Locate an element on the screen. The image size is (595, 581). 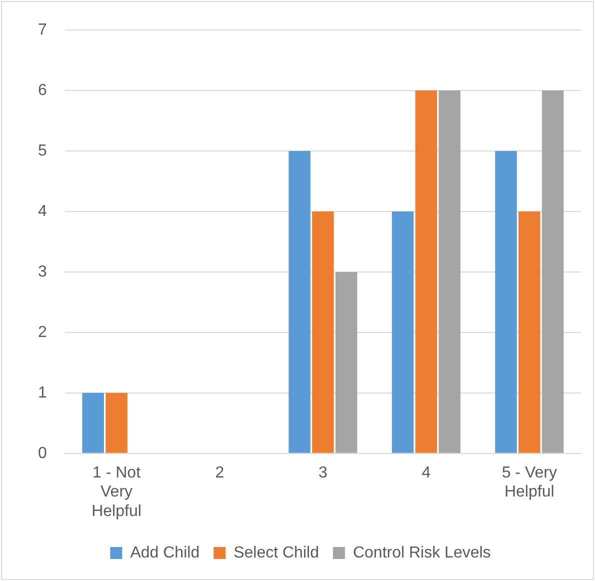
y-tick-label: 4 is located at coordinates (42, 211).